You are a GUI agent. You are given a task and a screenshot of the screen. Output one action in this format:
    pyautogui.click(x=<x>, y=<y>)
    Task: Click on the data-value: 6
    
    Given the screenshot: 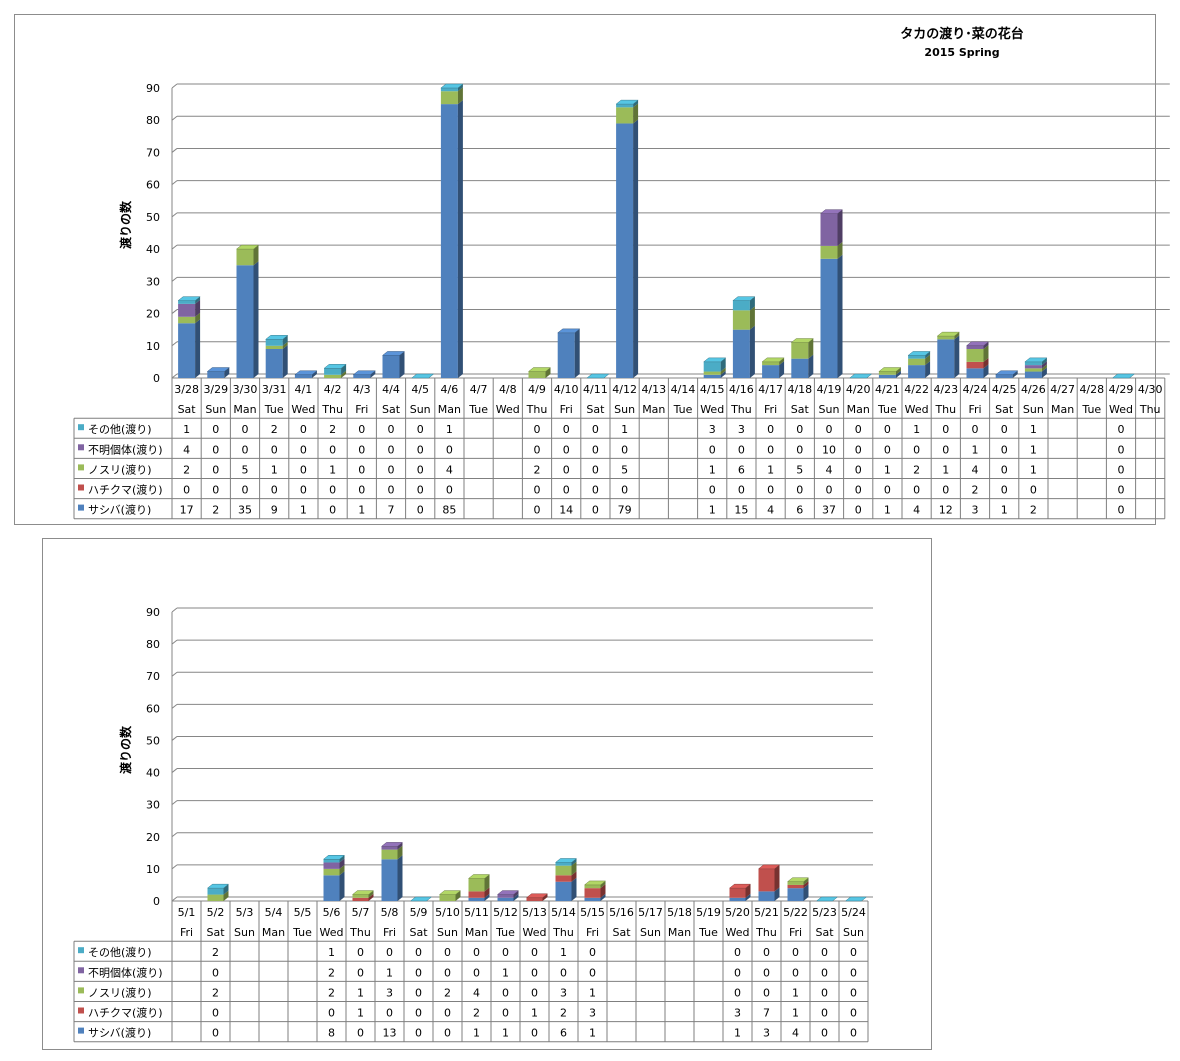 What is the action you would take?
    pyautogui.click(x=741, y=469)
    